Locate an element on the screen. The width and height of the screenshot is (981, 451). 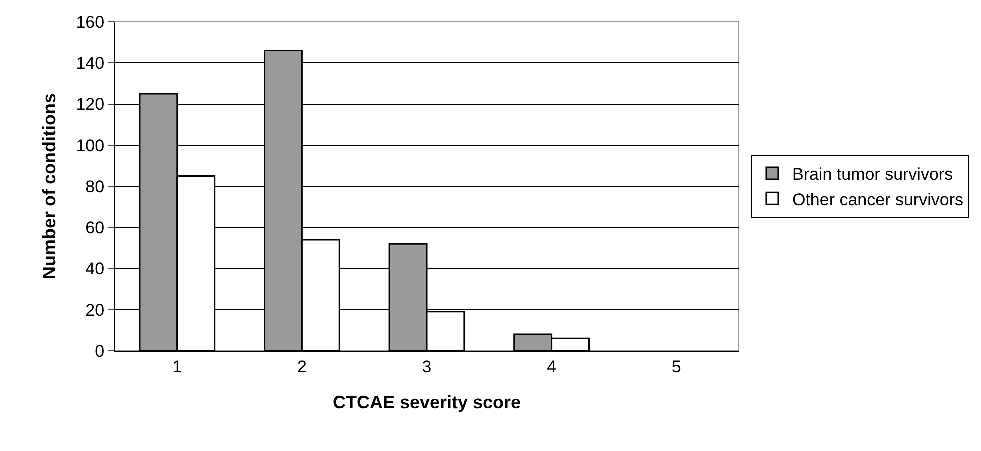
y-axis-title: Number of conditions is located at coordinates (49, 187).